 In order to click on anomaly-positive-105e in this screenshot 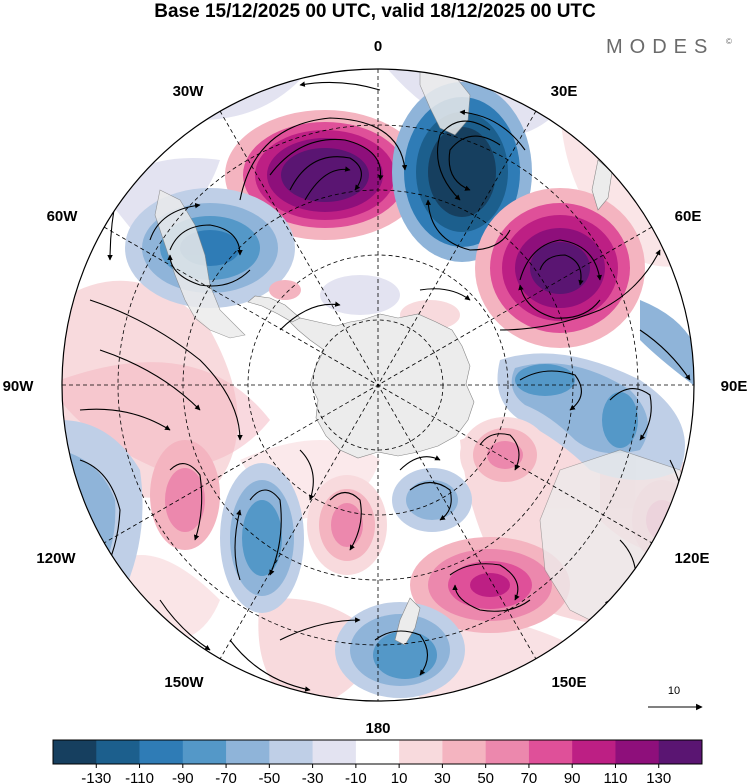, I will do `click(505, 455)`.